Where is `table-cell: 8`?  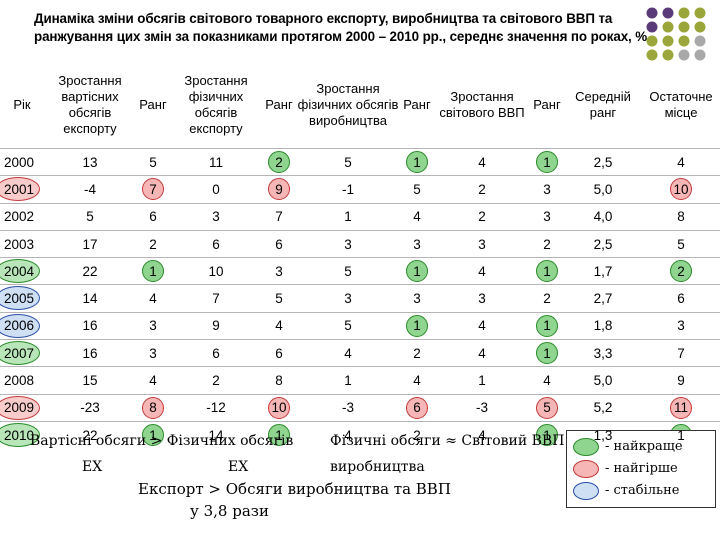 table-cell: 8 is located at coordinates (681, 216).